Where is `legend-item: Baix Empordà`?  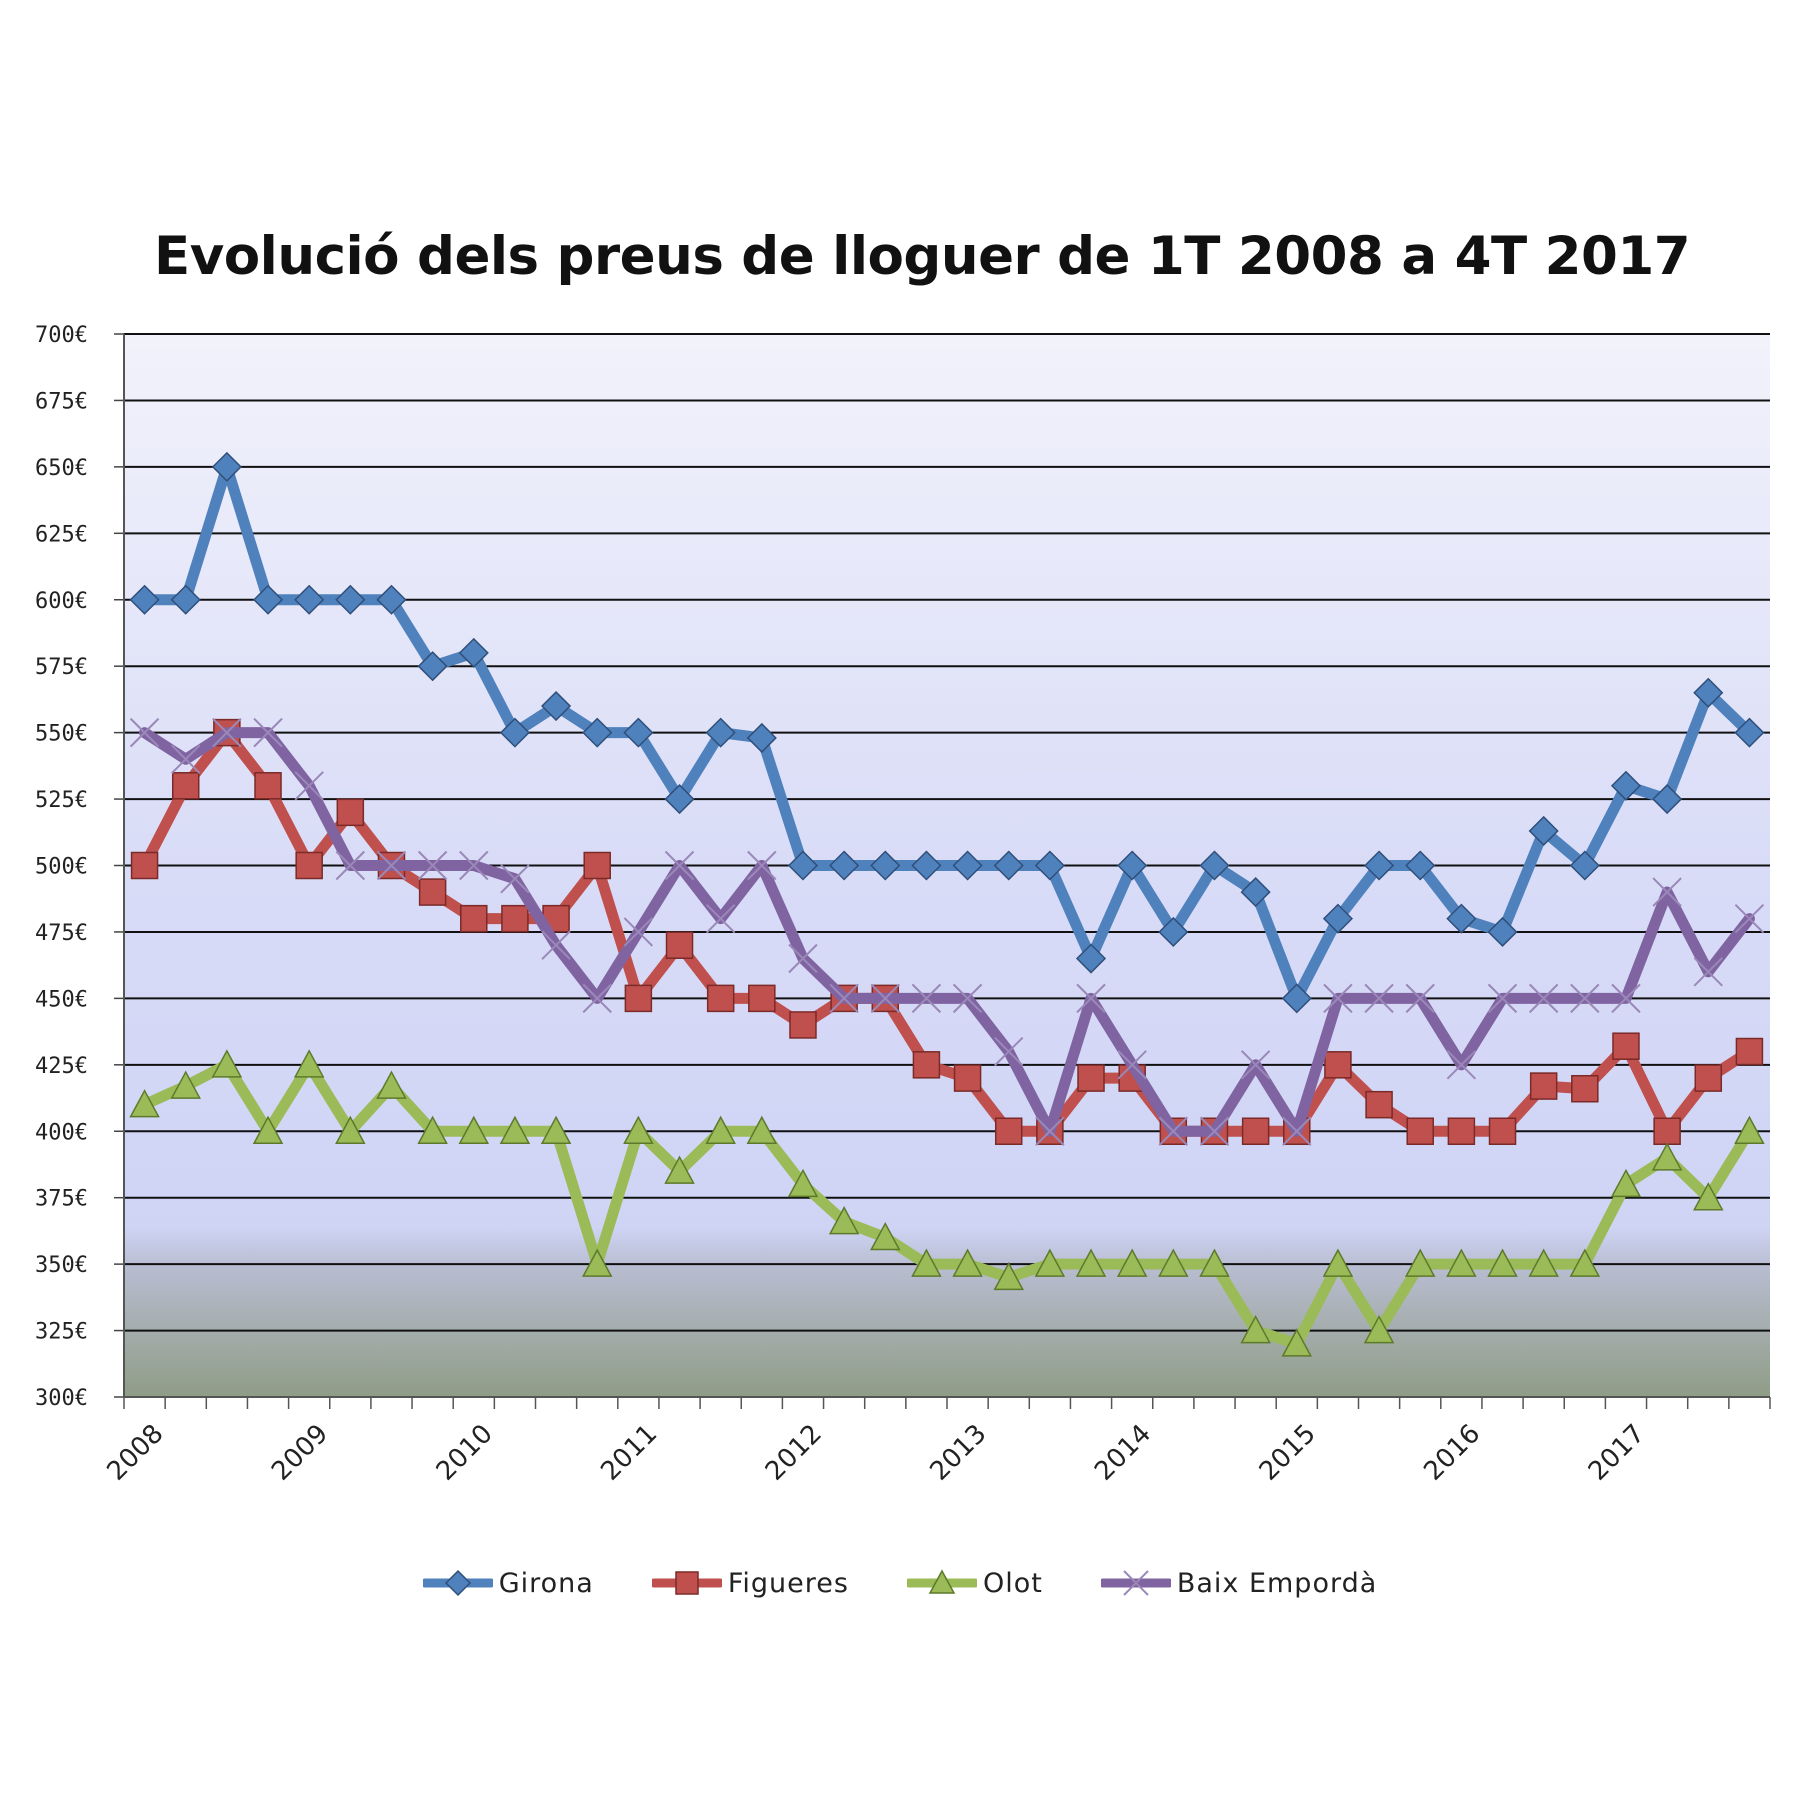 legend-item: Baix Empordà is located at coordinates (1238, 1583).